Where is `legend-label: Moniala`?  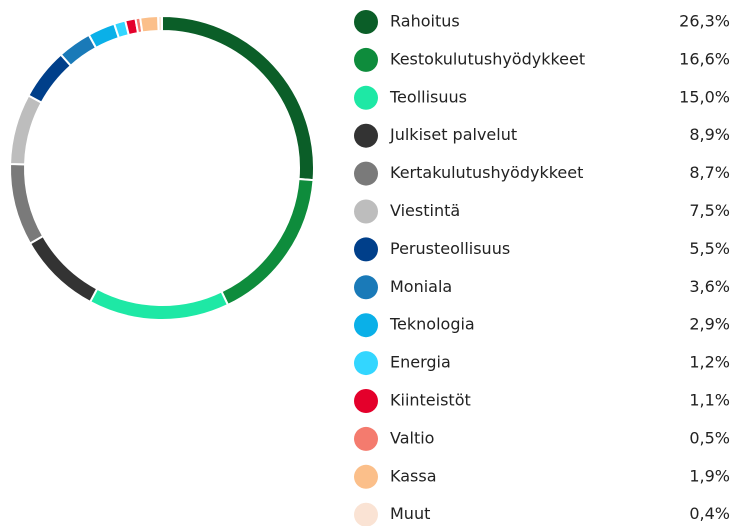
legend-label: Moniala is located at coordinates (421, 286).